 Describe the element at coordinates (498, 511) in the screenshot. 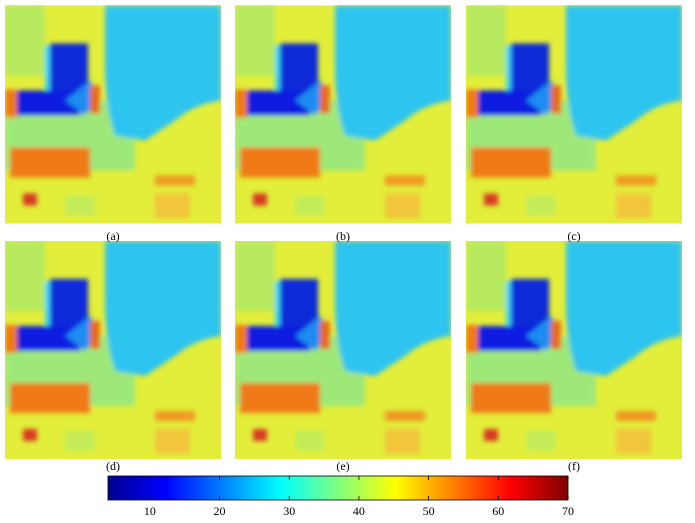

I see `tick-label: 60` at that location.